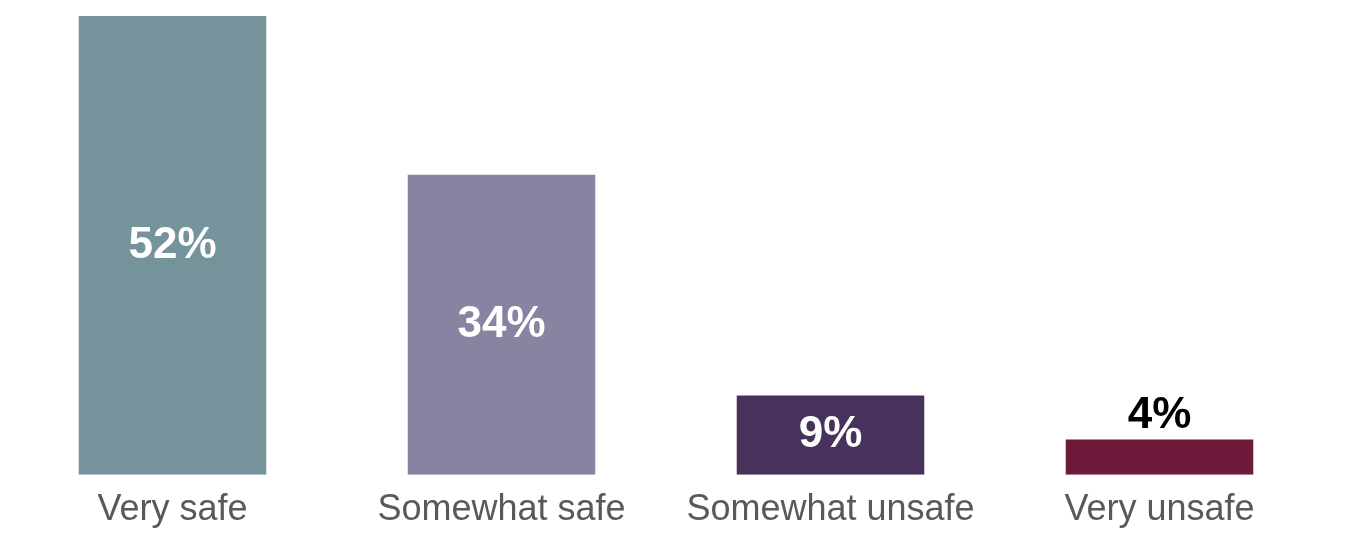 The height and width of the screenshot is (554, 1362). What do you see at coordinates (1159, 508) in the screenshot?
I see `x-tick-label: Very unsafe` at bounding box center [1159, 508].